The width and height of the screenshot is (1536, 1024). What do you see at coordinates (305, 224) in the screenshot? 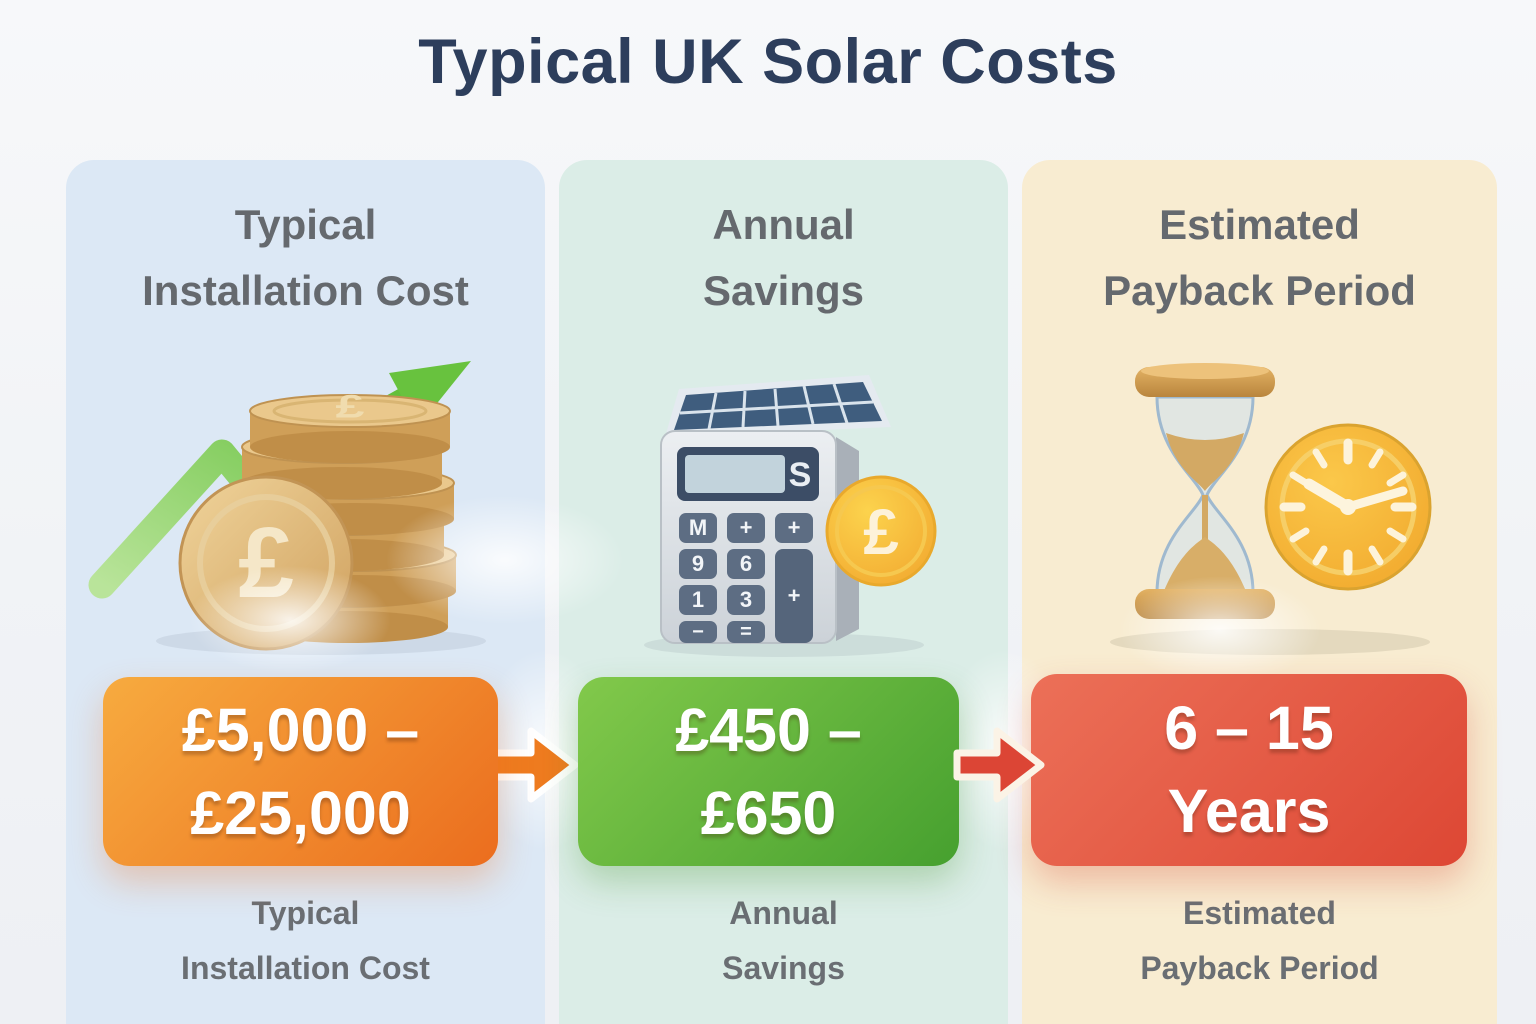
I see `header-line: Typical` at bounding box center [305, 224].